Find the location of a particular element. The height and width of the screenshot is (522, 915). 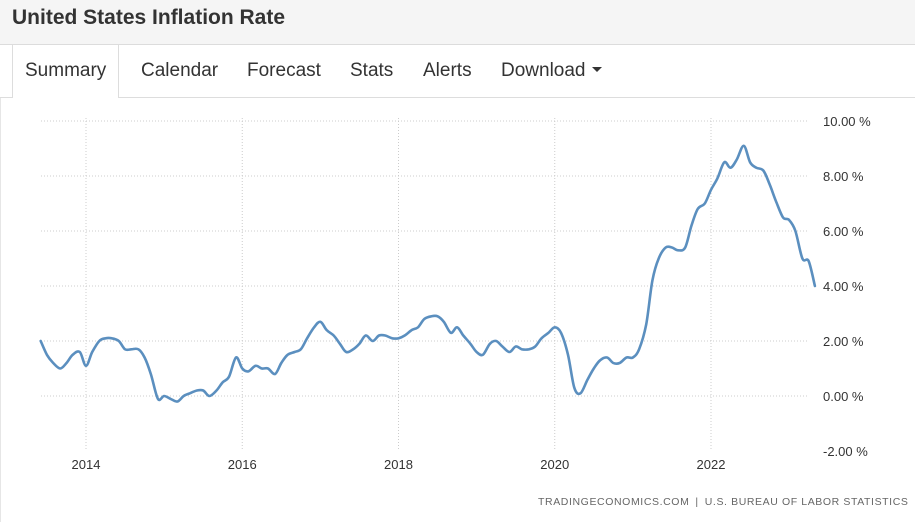

y-tick-label: 2.00 % is located at coordinates (843, 341).